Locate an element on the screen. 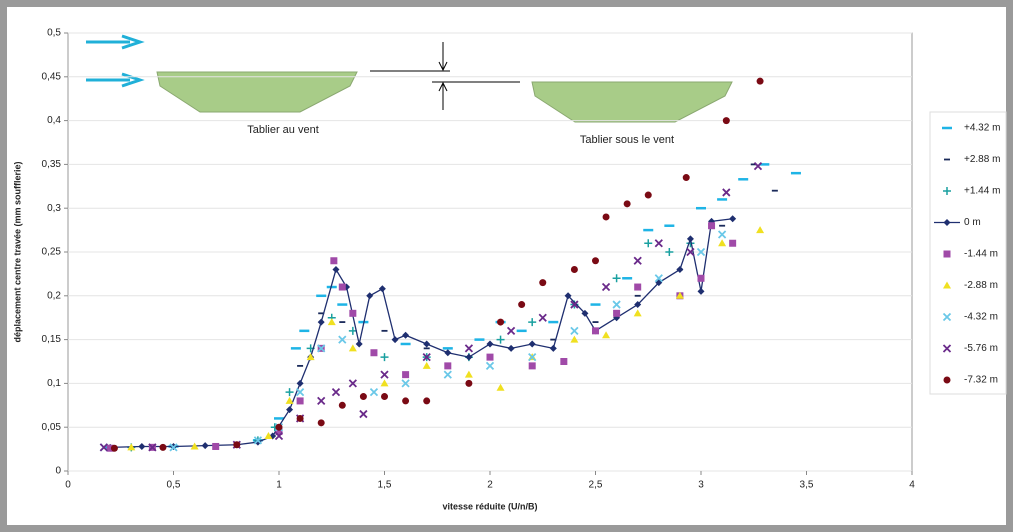 This screenshot has height=532, width=1013. legend-box is located at coordinates (968, 253).